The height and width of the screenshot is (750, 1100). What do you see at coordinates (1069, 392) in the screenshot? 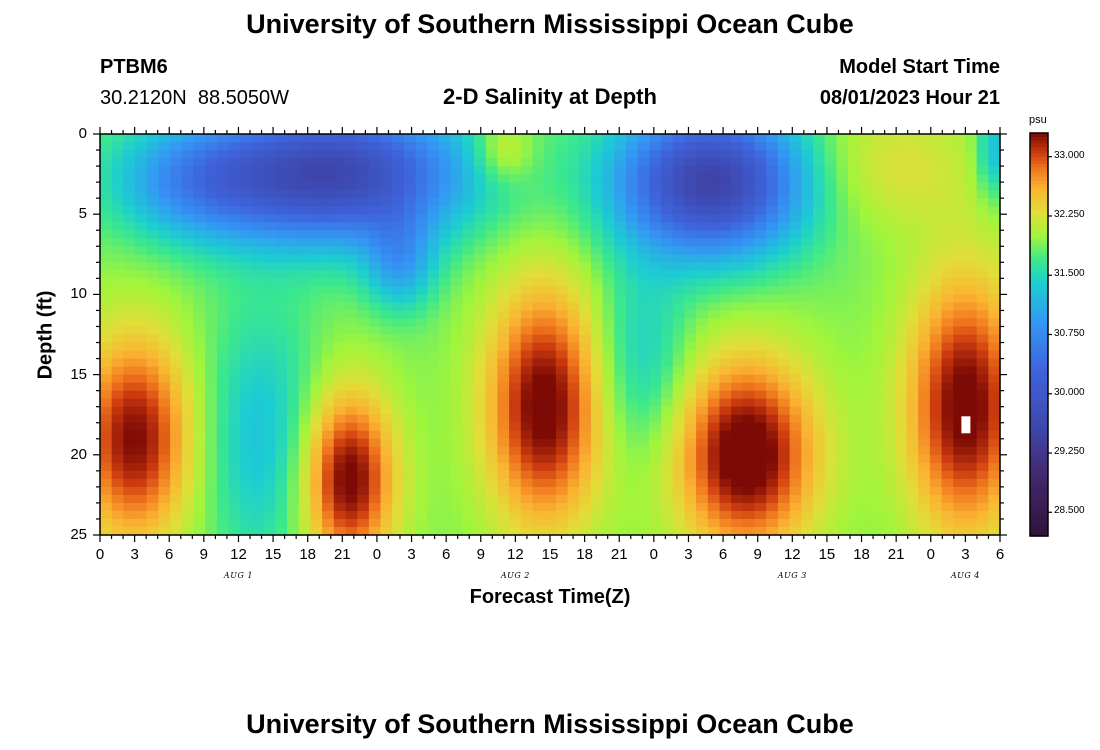
I see `colorbar-tick-label: 30.000` at bounding box center [1069, 392].